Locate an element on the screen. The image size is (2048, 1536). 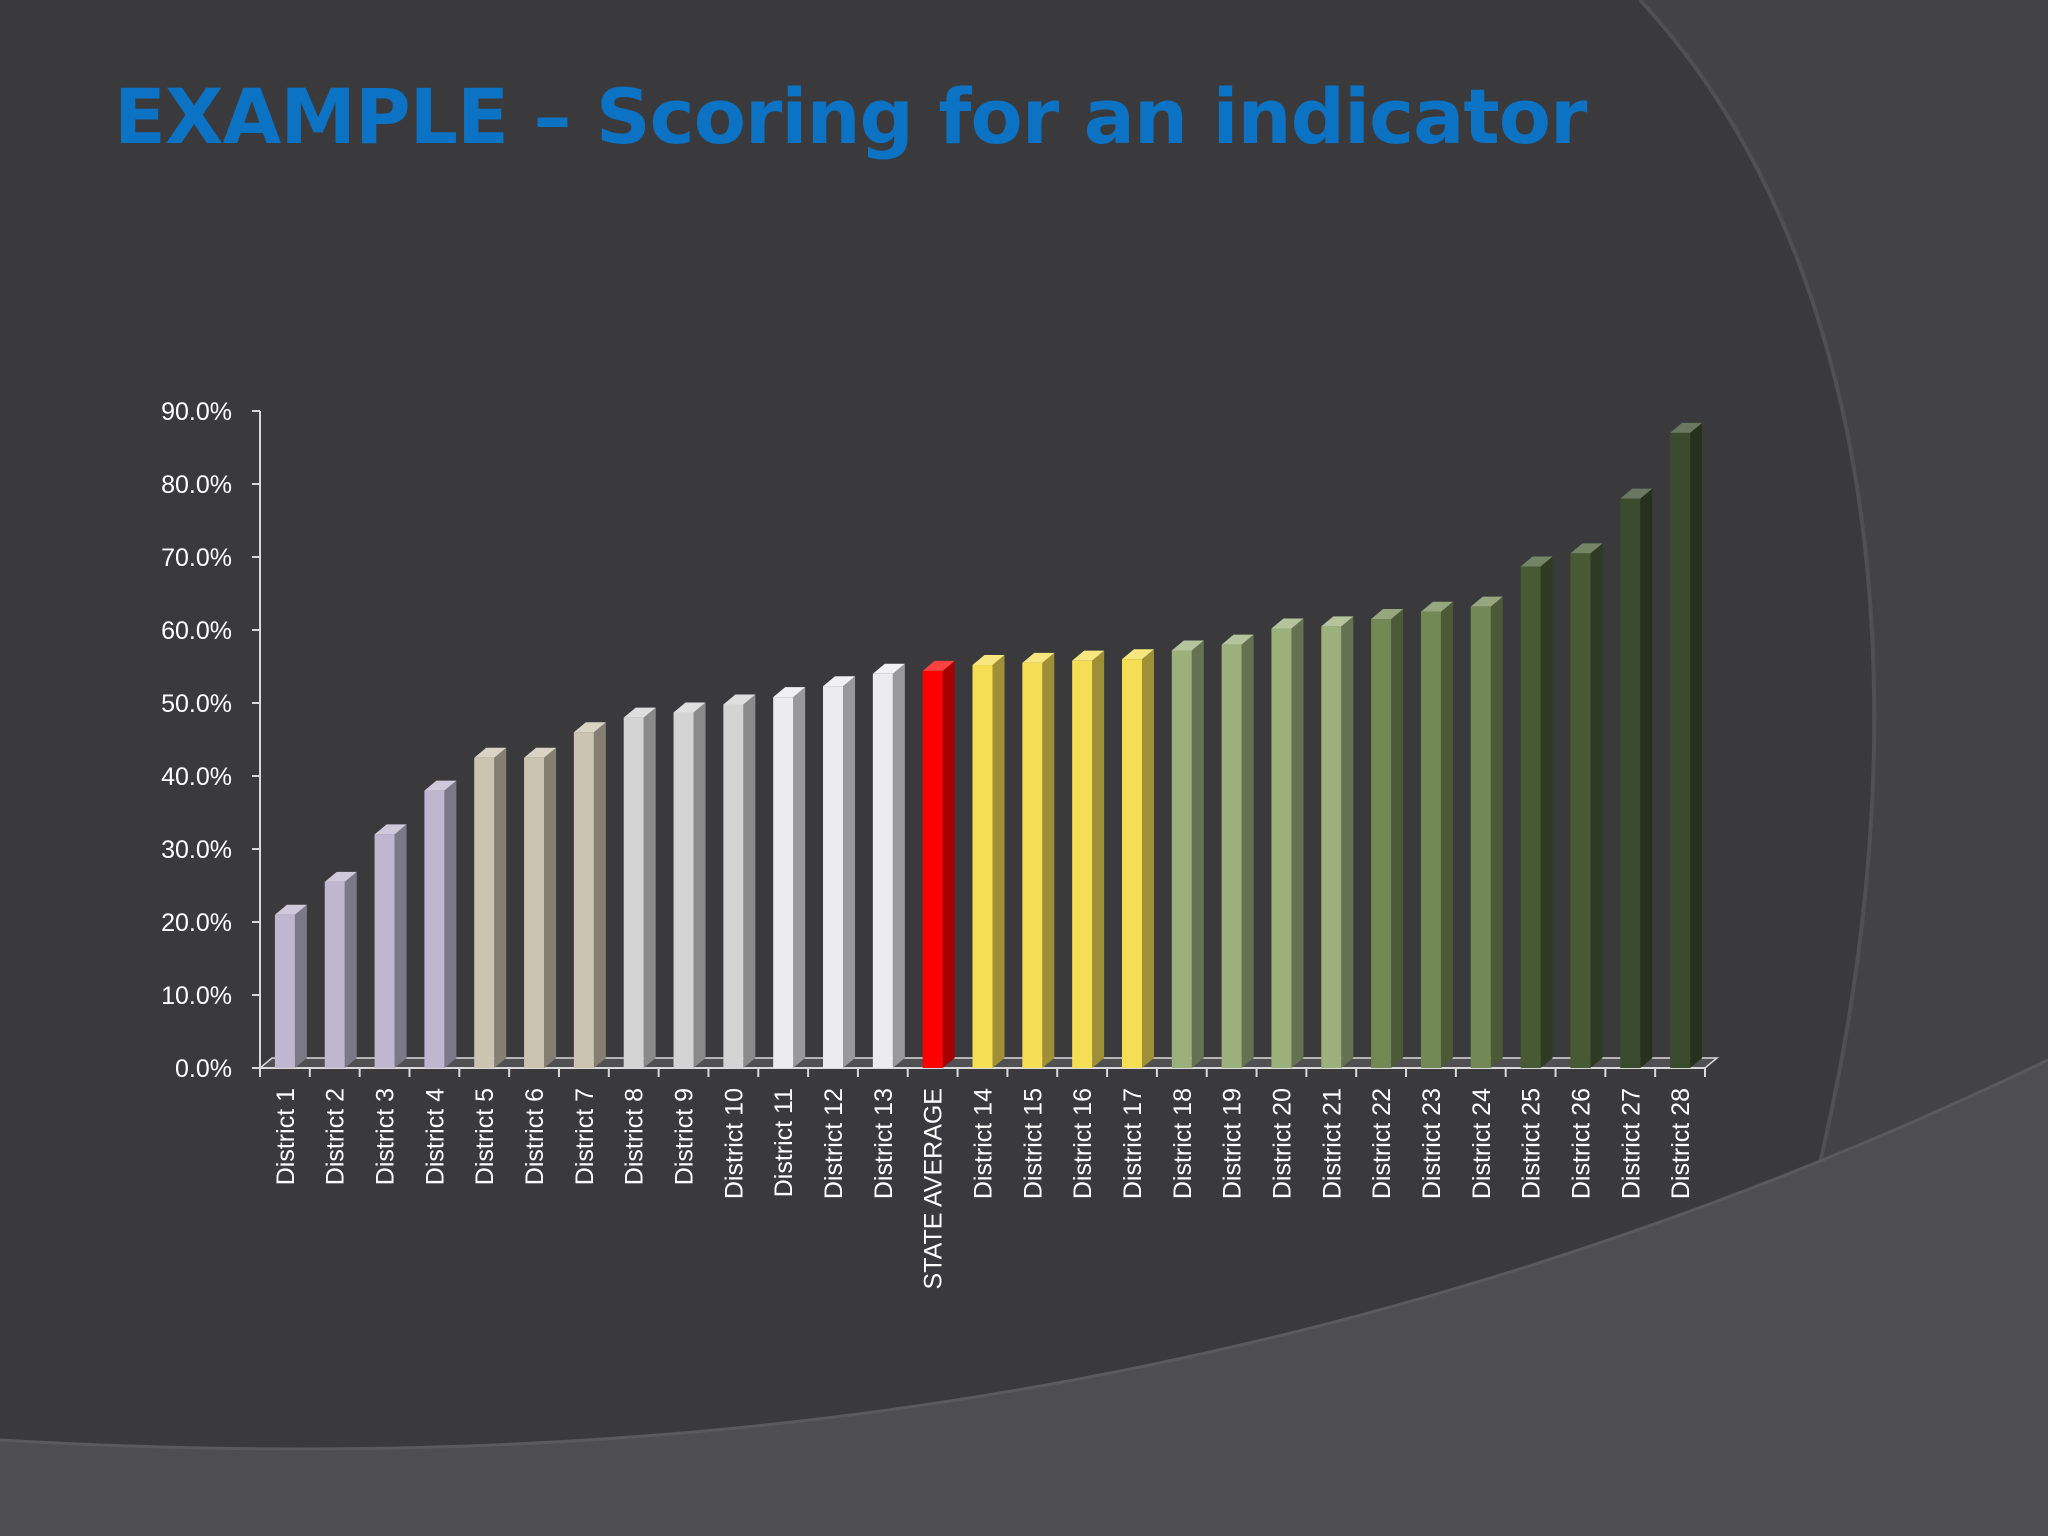
x-category-label: District 4 is located at coordinates (435, 1136).